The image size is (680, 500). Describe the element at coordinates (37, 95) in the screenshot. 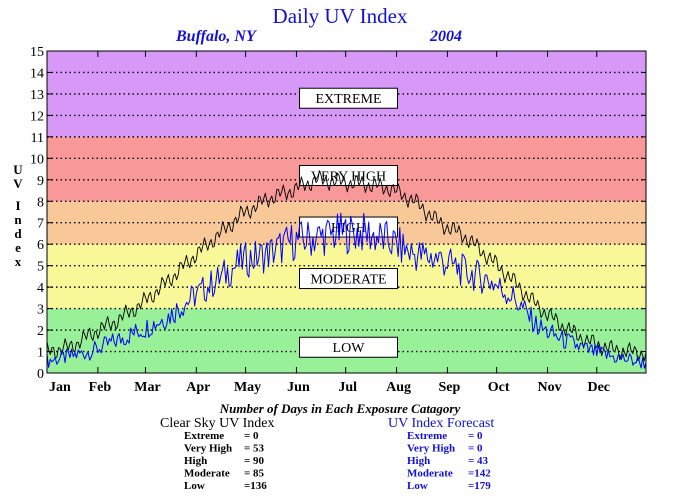

I see `y-tick-label: 13` at that location.